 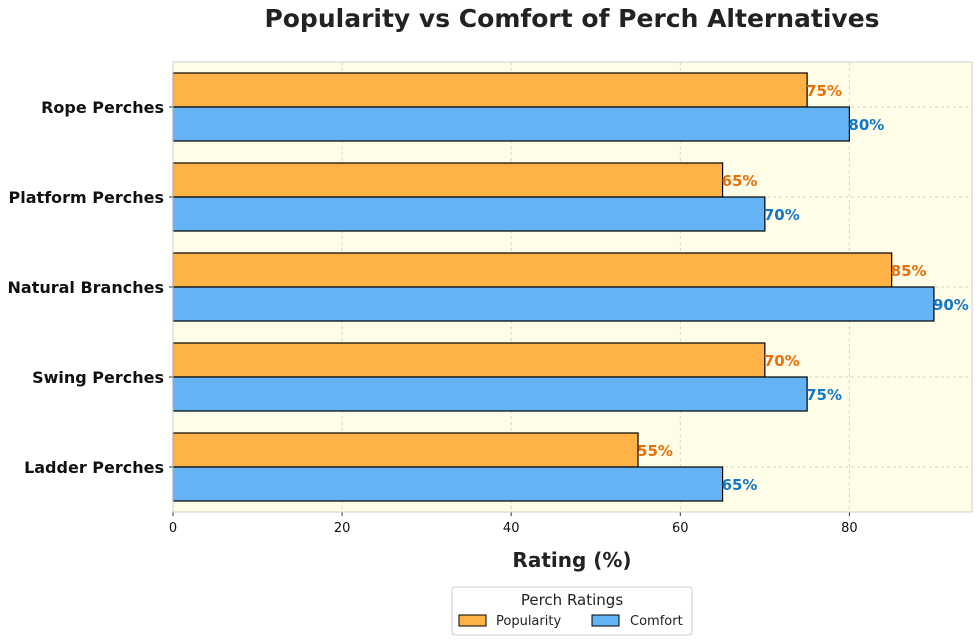 What do you see at coordinates (849, 528) in the screenshot?
I see `x-tick-label: 80` at bounding box center [849, 528].